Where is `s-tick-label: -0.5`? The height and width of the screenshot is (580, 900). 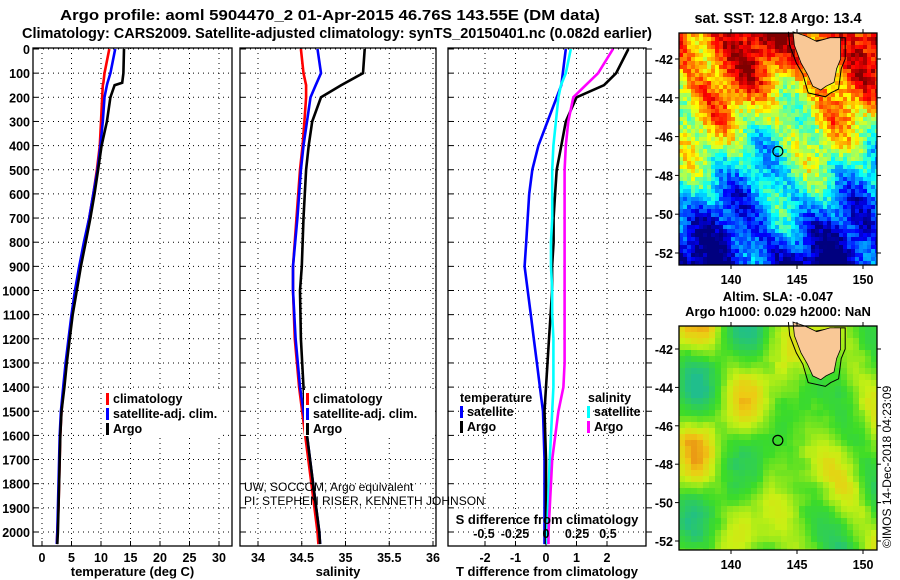 s-tick-label: -0.5 is located at coordinates (484, 534).